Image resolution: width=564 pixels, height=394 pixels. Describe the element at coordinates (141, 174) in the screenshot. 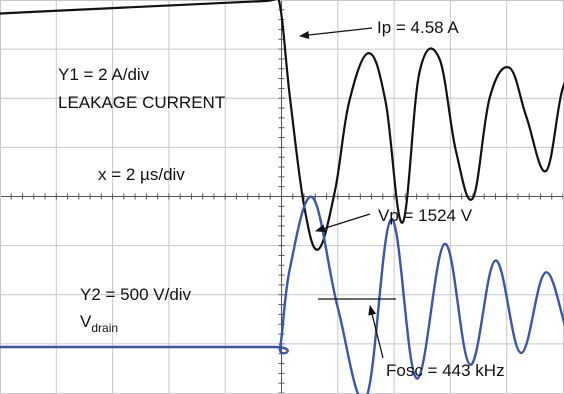

I see `x-scale-label: x = 2 µs/div` at that location.